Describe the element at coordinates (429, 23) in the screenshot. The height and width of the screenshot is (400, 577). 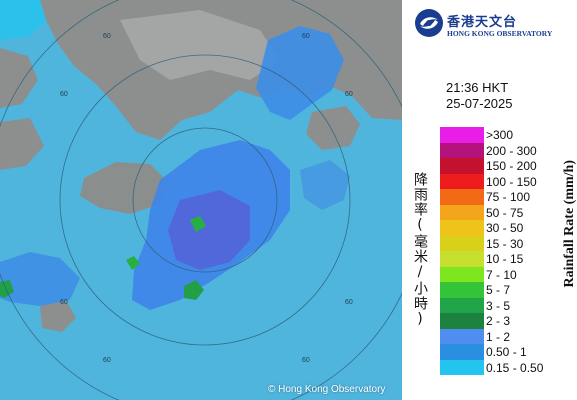
I see `hko-logo-icon` at that location.